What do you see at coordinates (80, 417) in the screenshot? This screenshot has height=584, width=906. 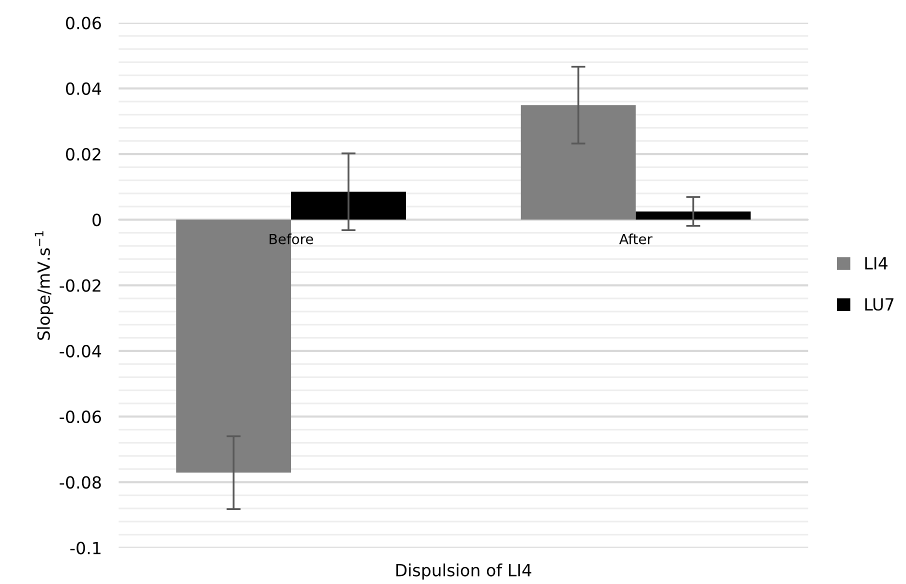 I see `y-tick-label: -0.06` at bounding box center [80, 417].